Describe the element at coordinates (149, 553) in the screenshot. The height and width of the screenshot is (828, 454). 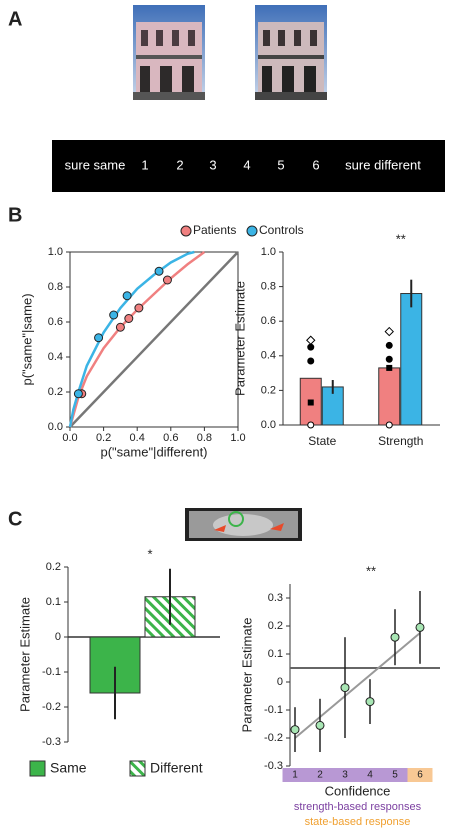
I see `annotation: *` at that location.